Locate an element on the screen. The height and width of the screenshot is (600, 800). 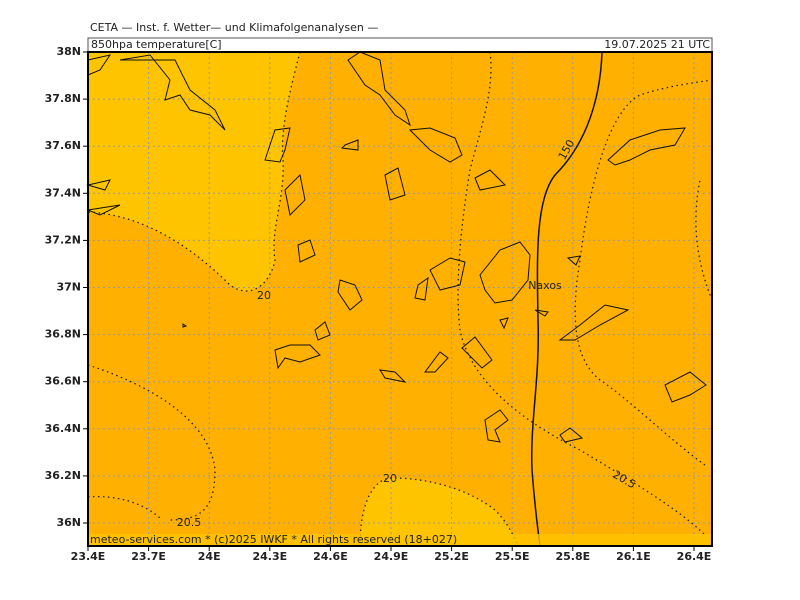
lon-tick-label: 25.5E is located at coordinates (512, 556).